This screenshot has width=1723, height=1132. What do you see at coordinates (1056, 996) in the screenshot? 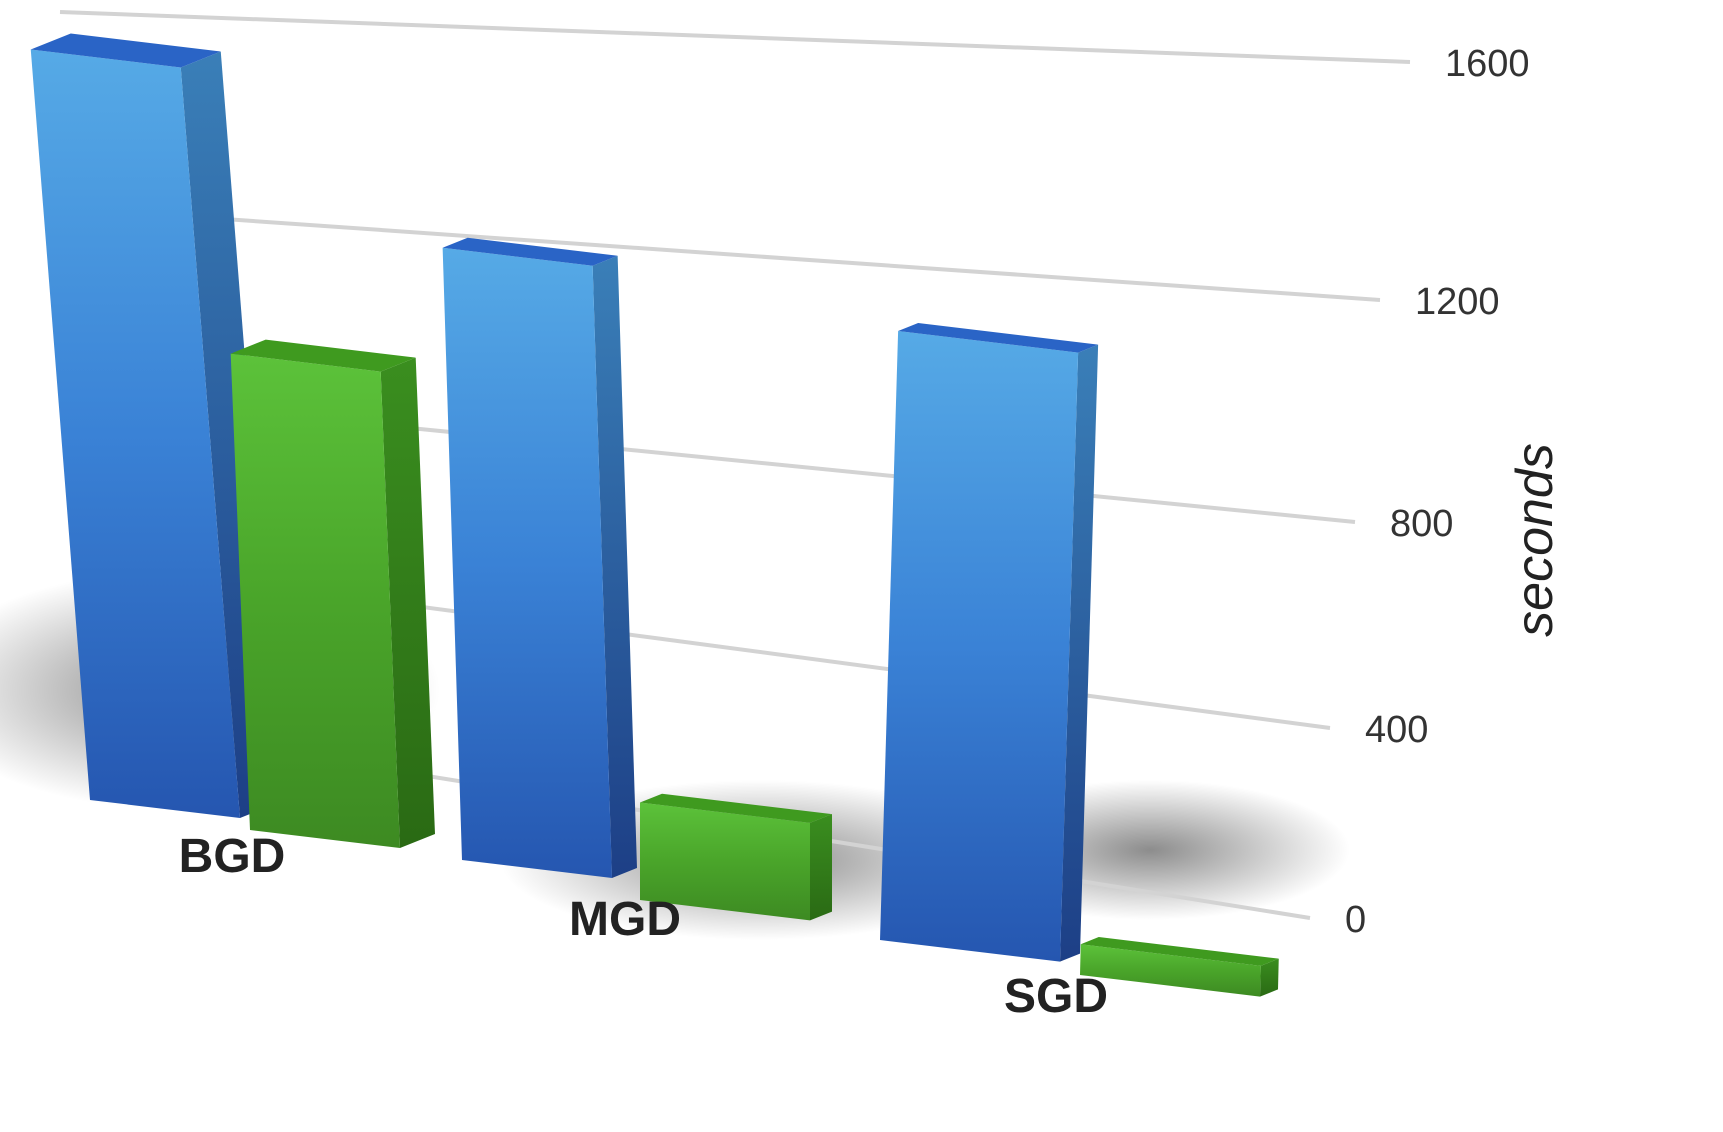
I see `category-label-sgd: SGD` at bounding box center [1056, 996].